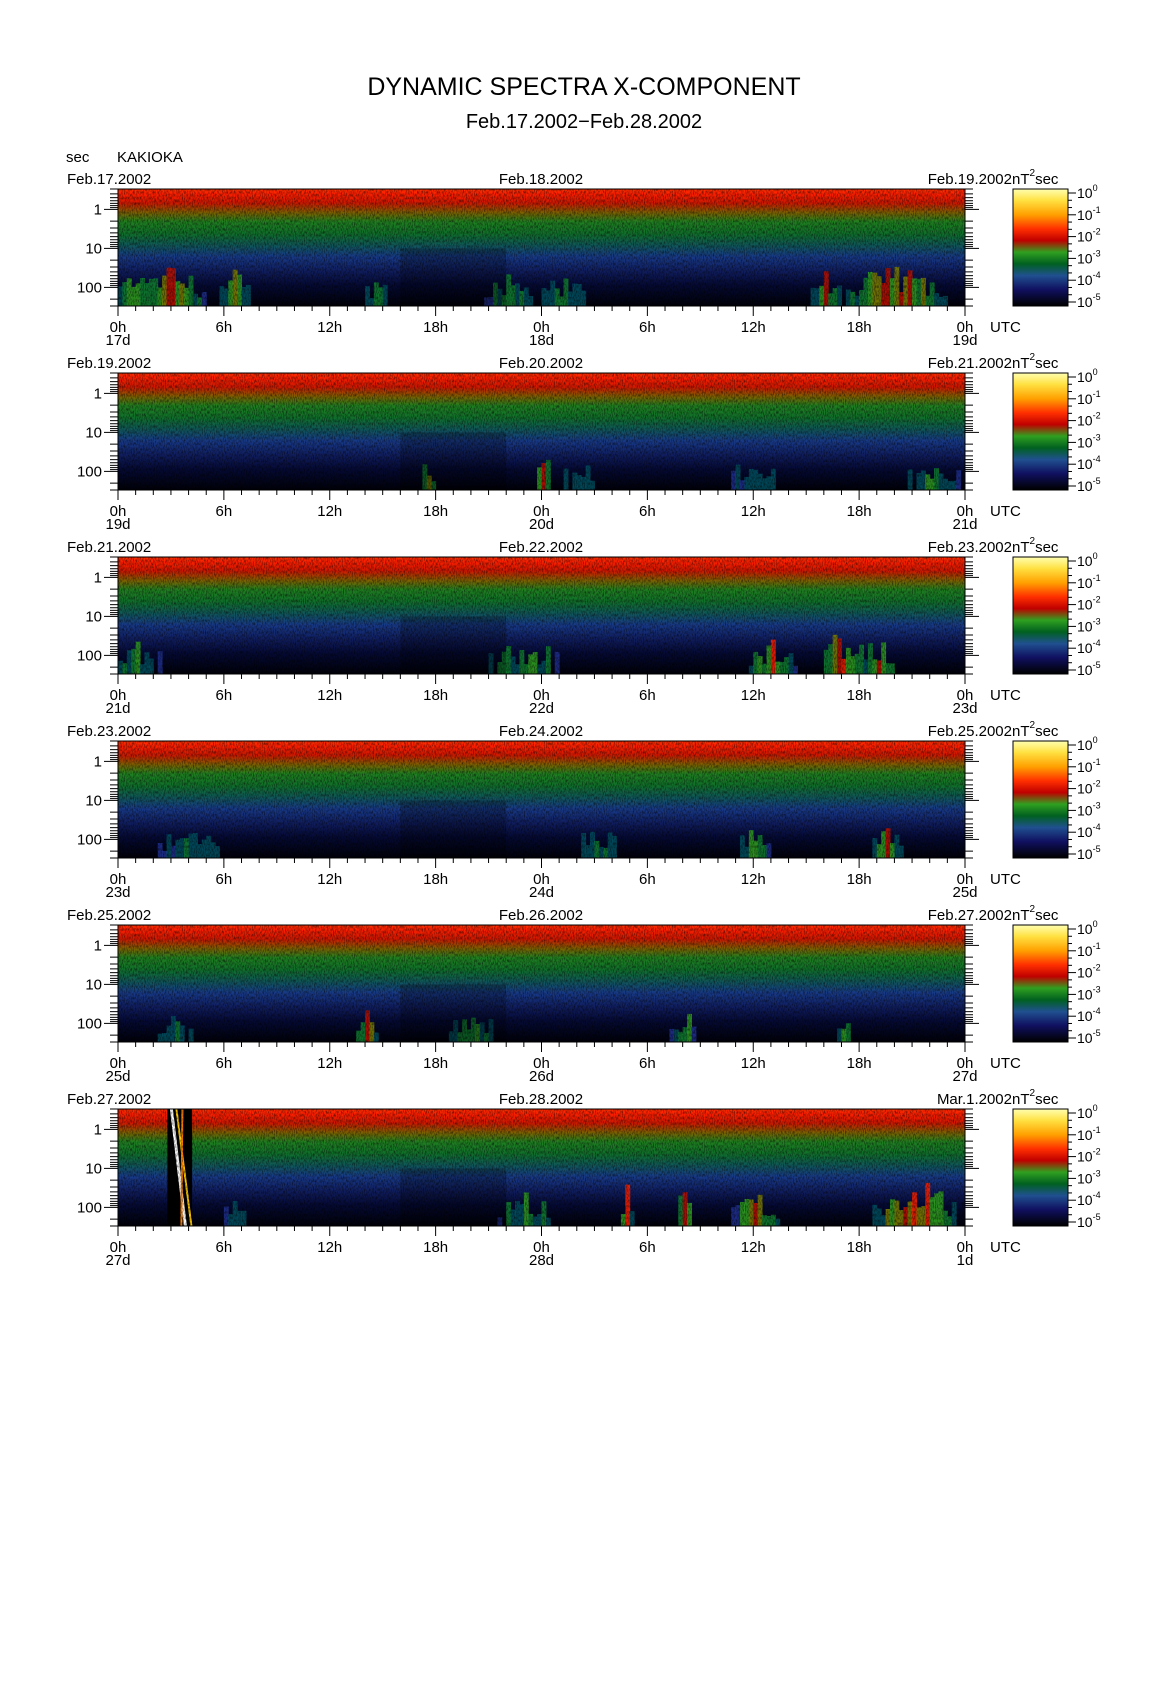  Describe the element at coordinates (1095, 740) in the screenshot. I see `colorbar-tick-exp: 0` at that location.